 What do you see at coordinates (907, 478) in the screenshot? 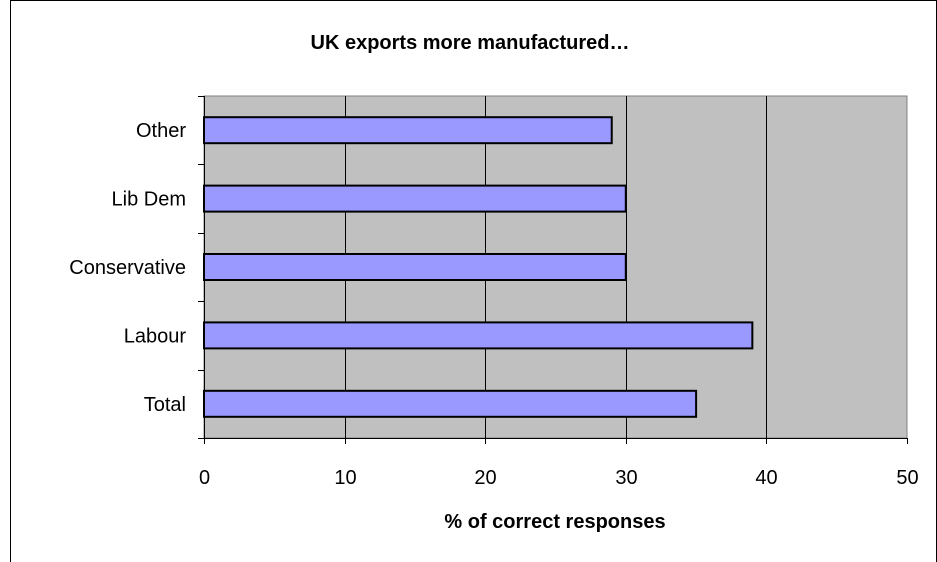
I see `x-tick-label: 50` at bounding box center [907, 478].